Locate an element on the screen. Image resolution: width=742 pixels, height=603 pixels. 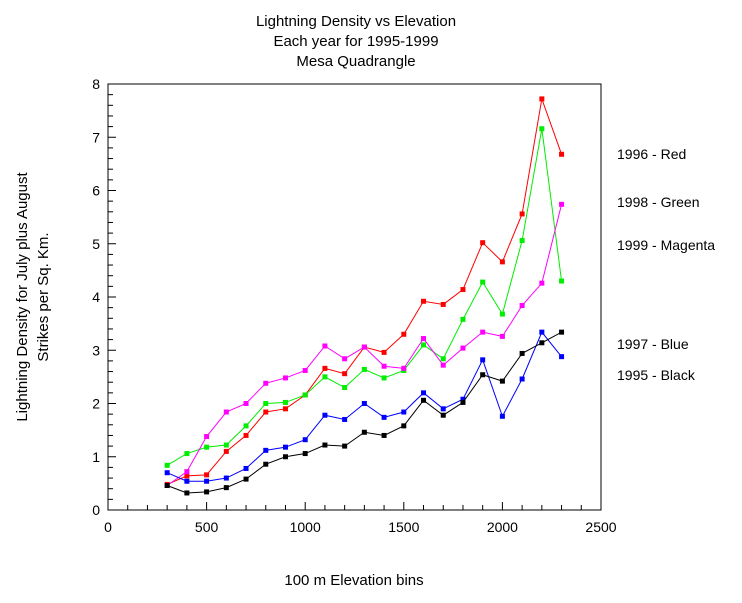
x-tick-label: 2500 is located at coordinates (600, 527).